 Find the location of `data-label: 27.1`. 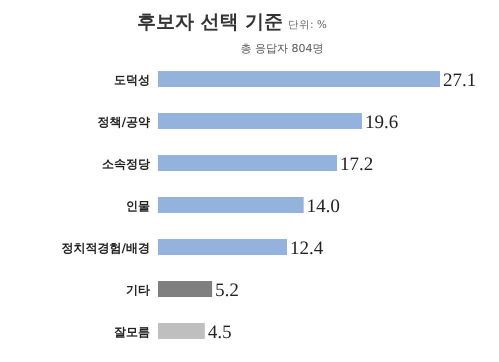

data-label: 27.1 is located at coordinates (459, 80).